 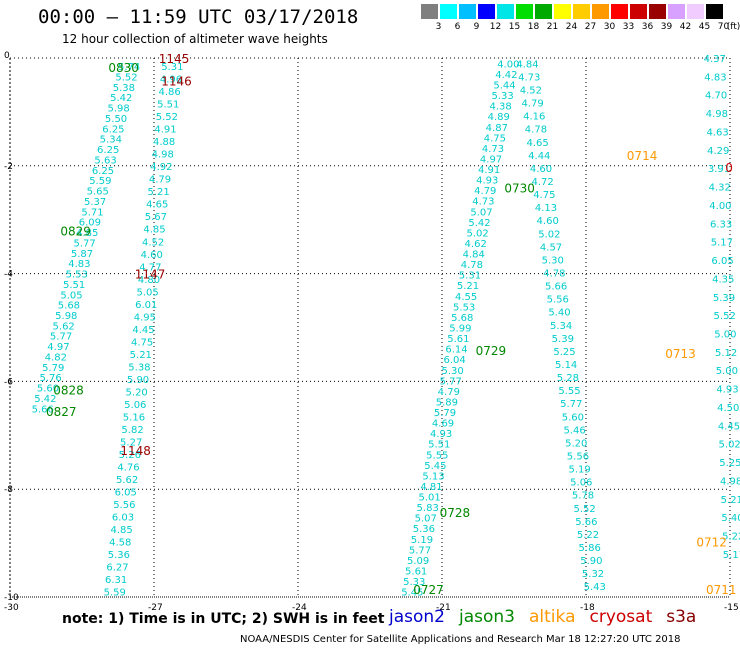 I want to click on wave-height-value: 4.38, so click(x=501, y=107).